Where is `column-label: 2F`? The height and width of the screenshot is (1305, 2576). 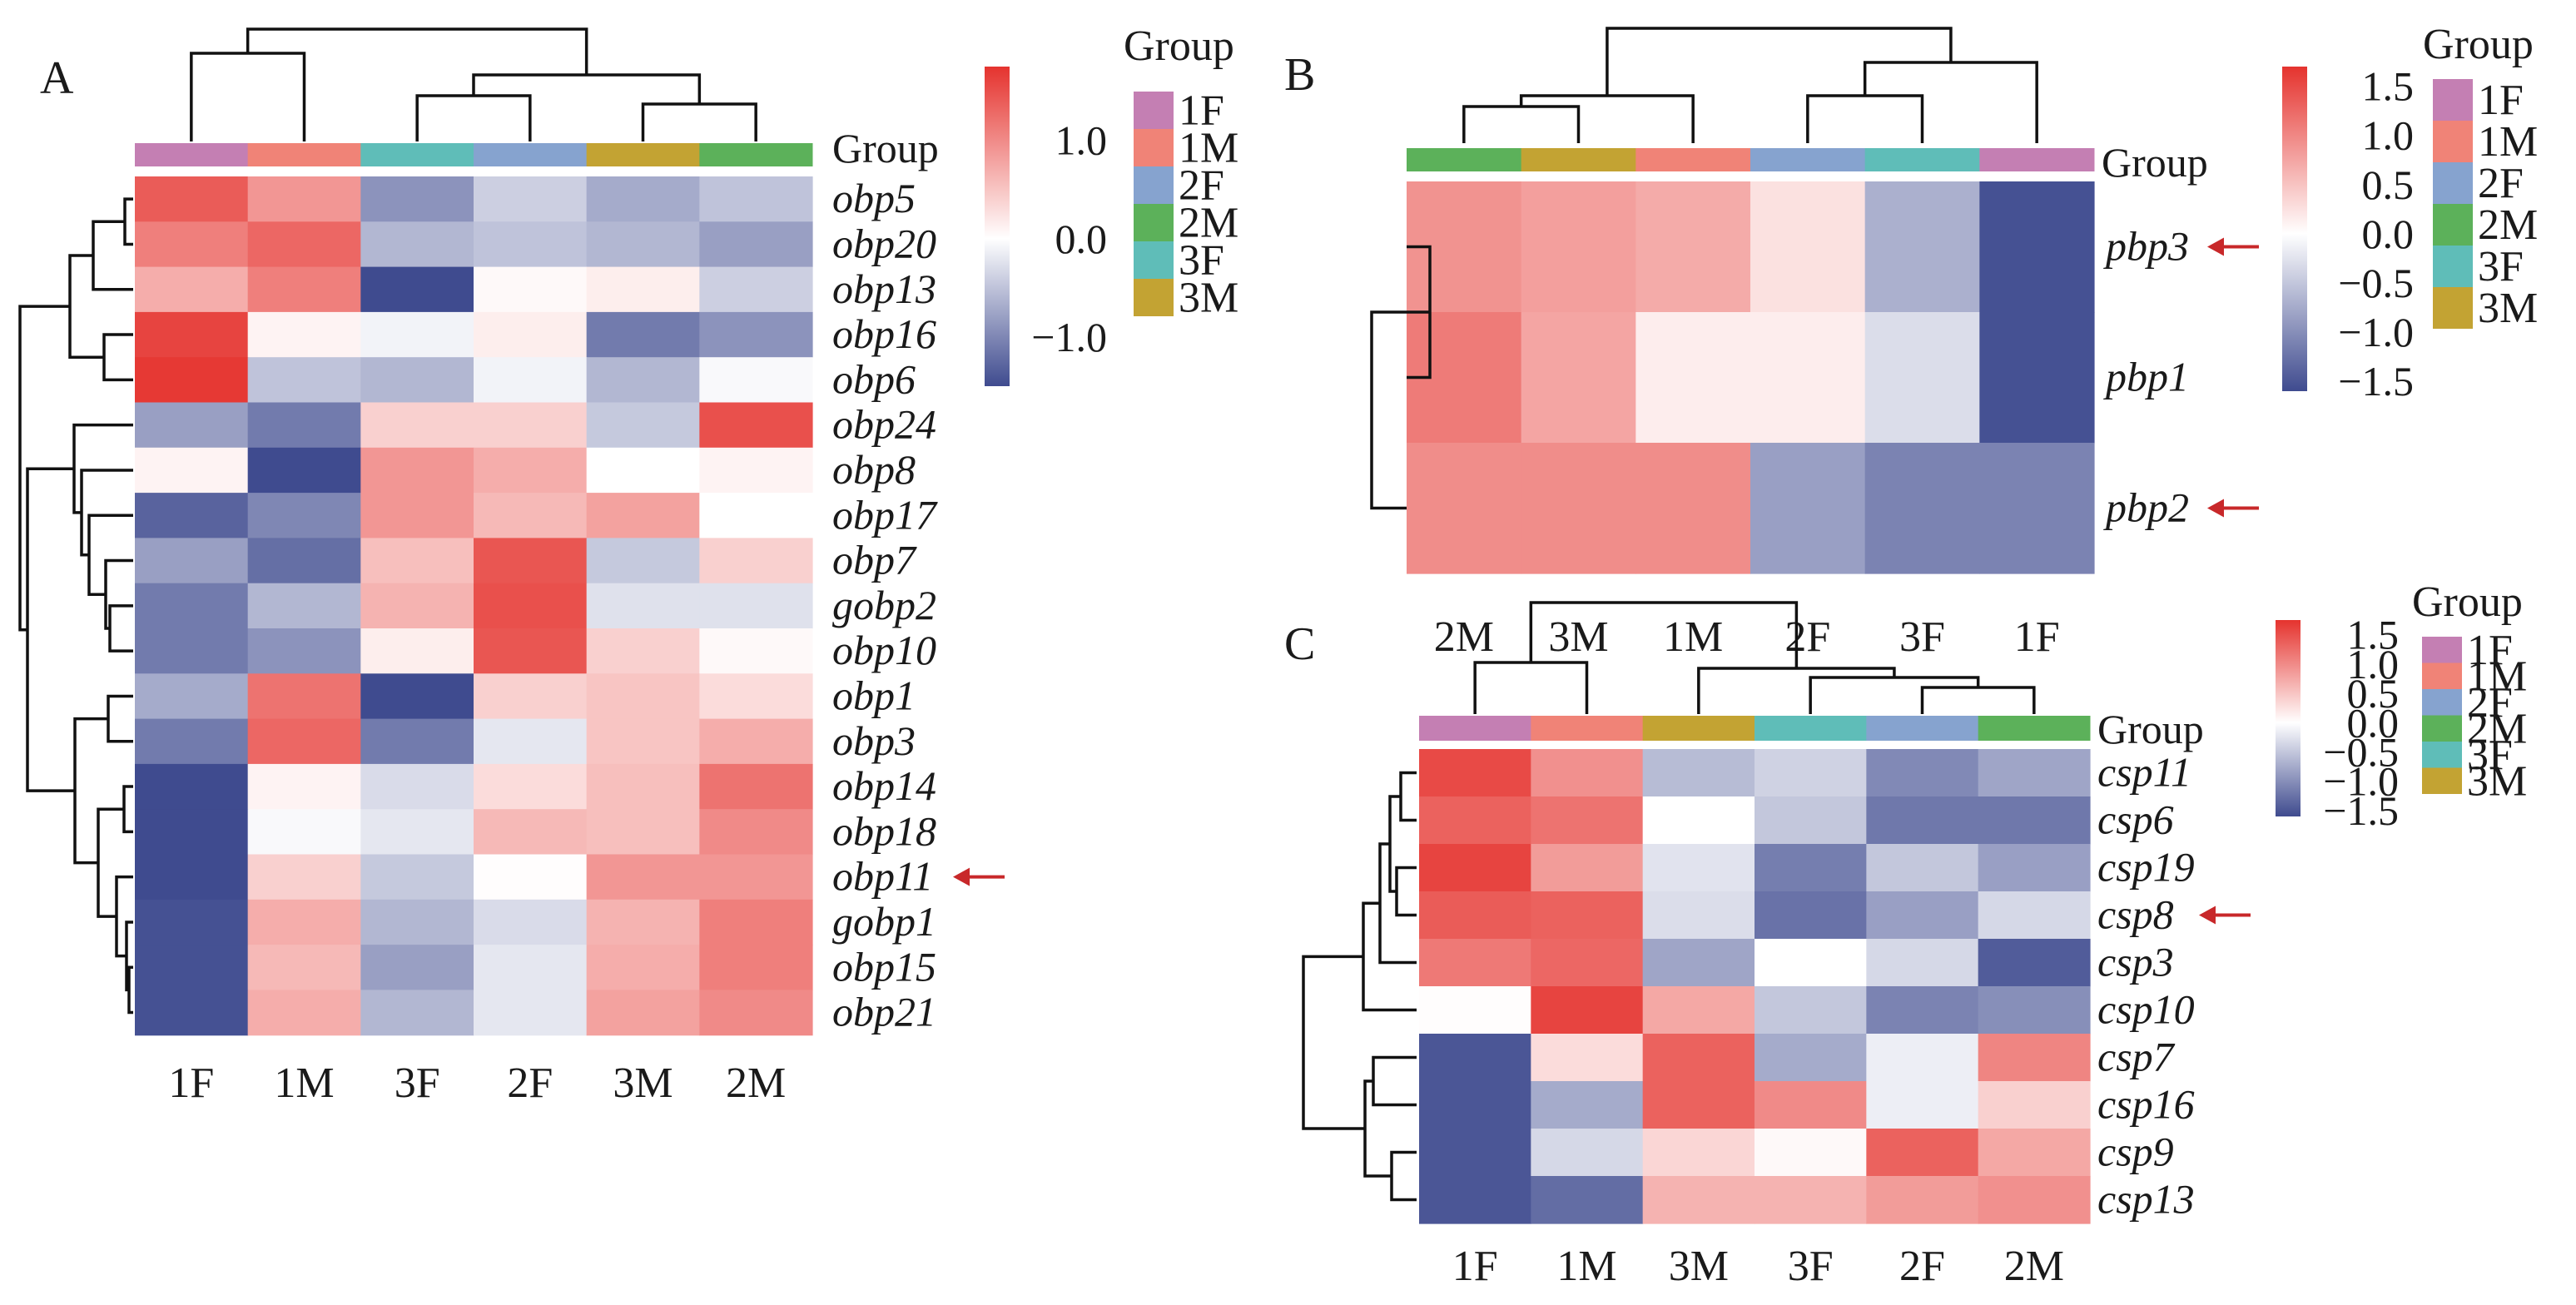 column-label: 2F is located at coordinates (530, 1083).